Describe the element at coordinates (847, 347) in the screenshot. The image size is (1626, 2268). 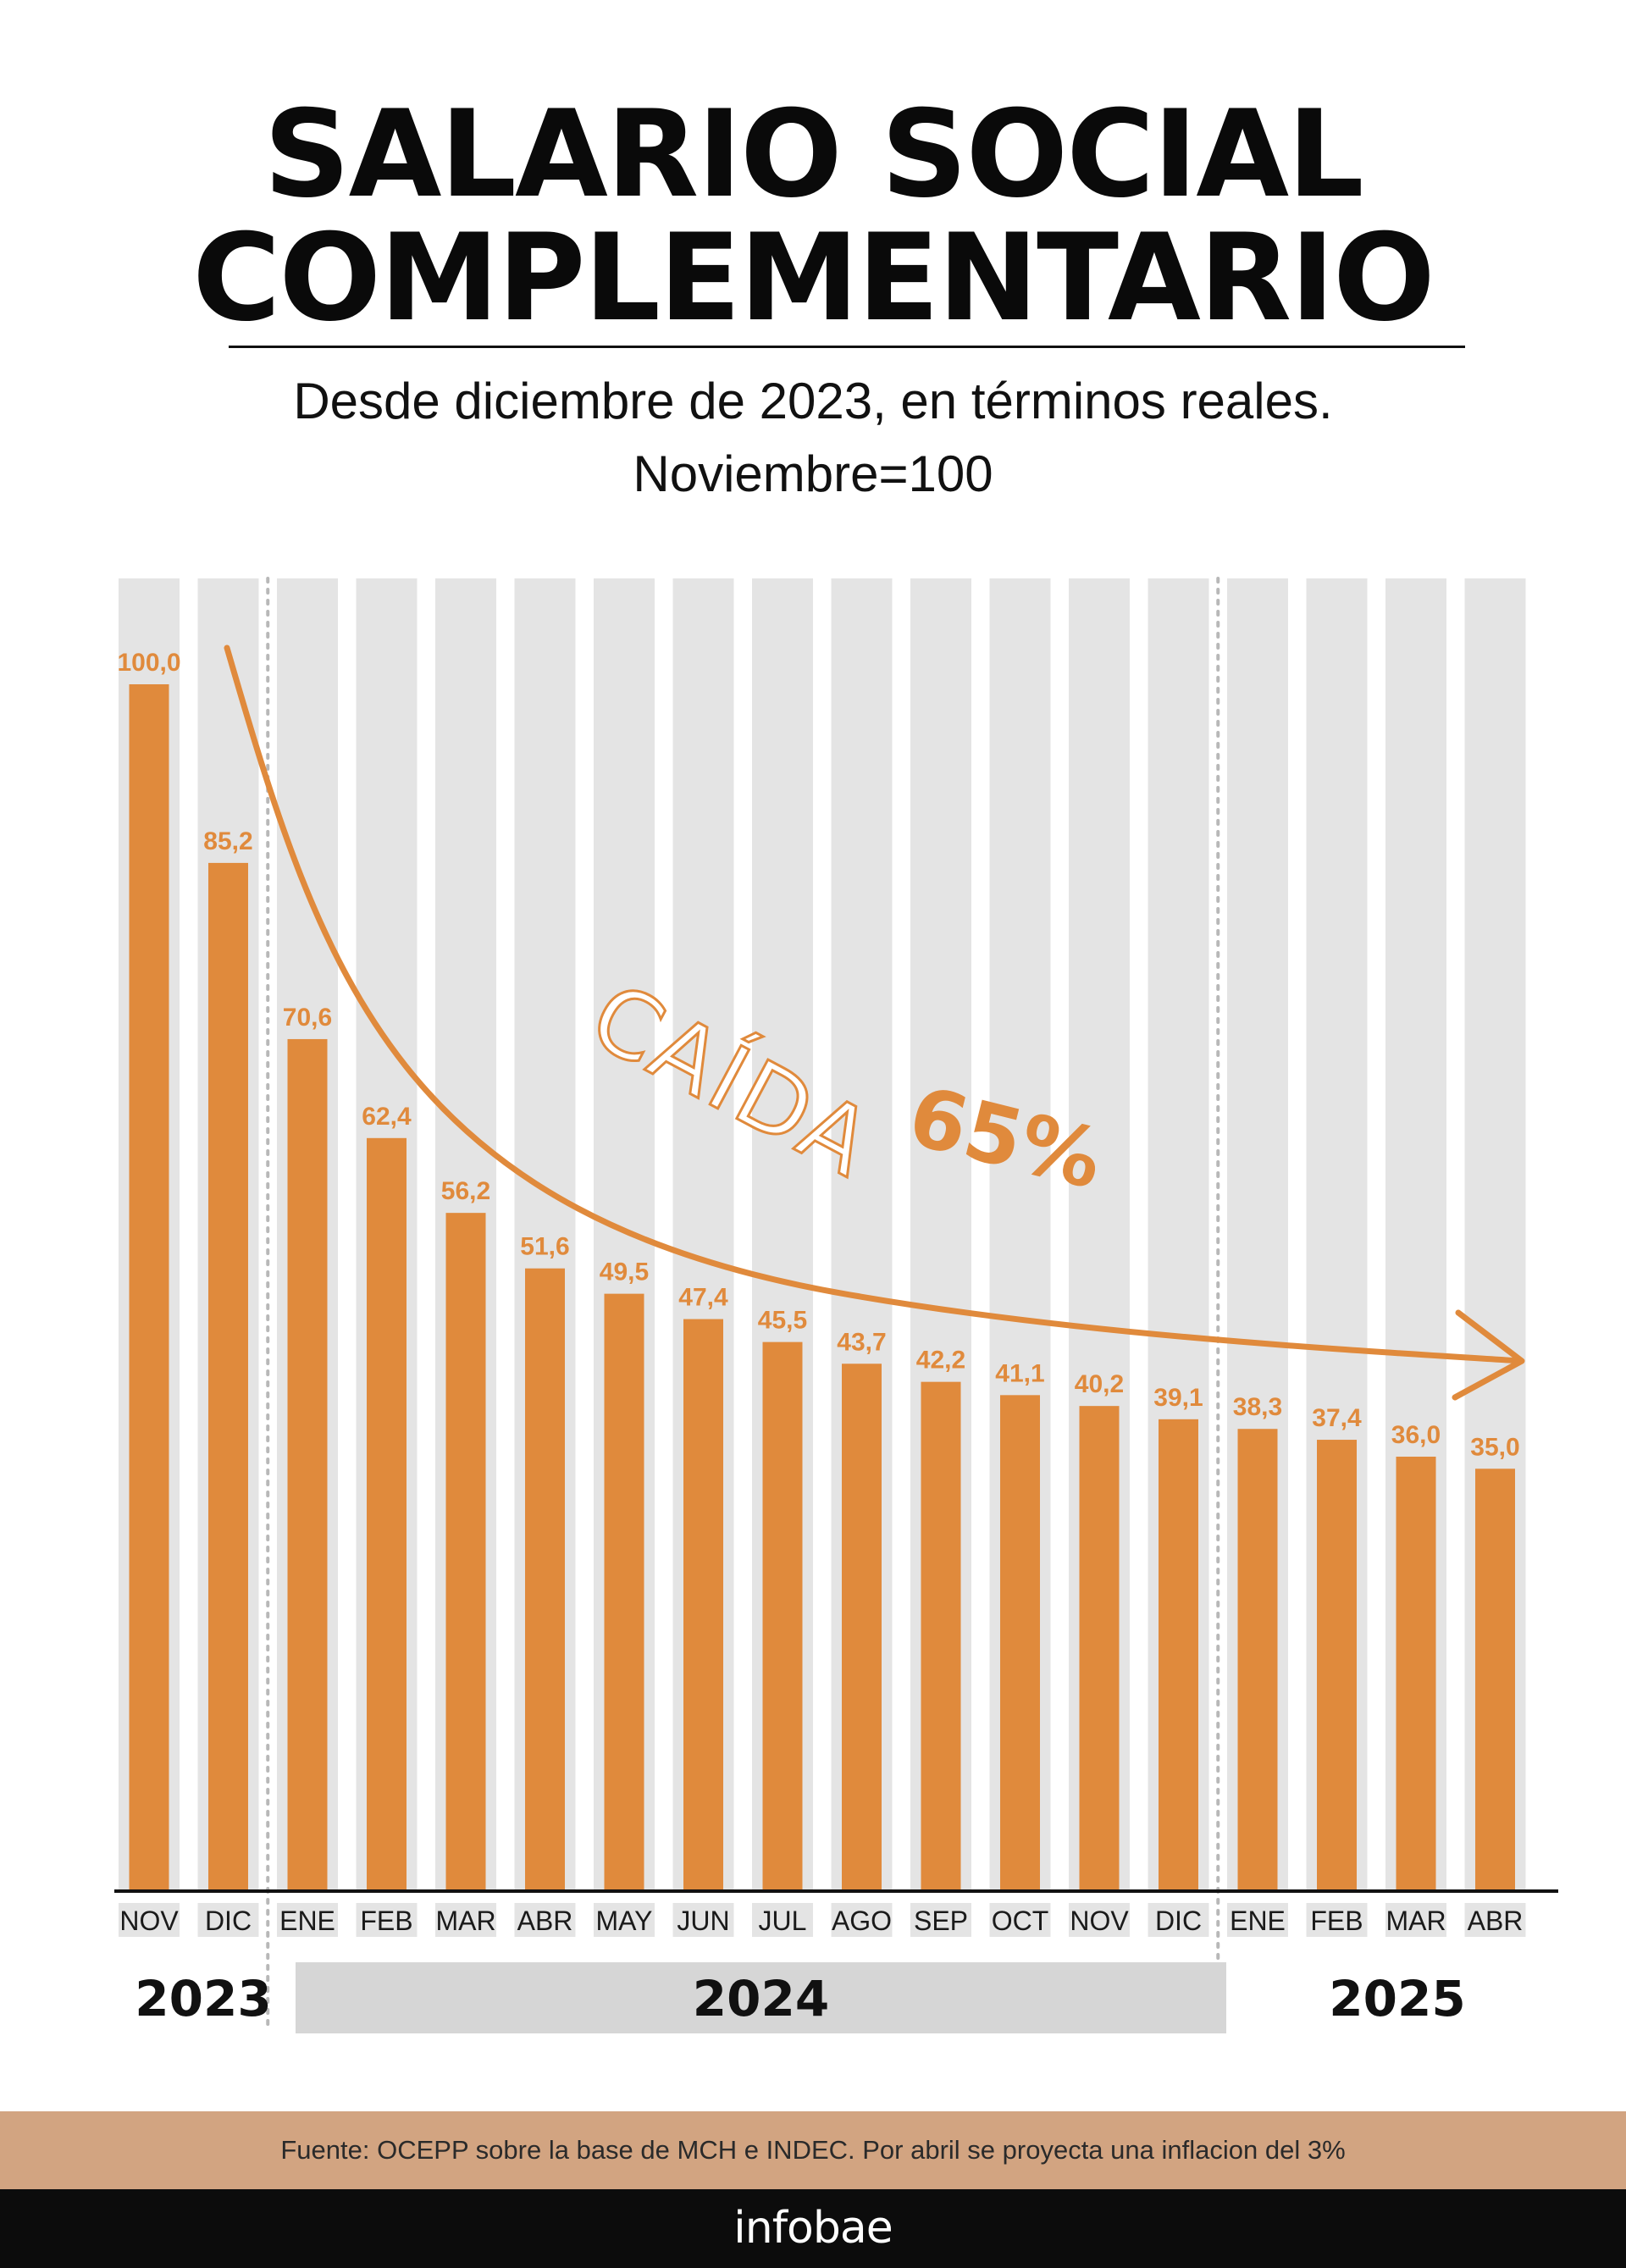
I see `title-divider` at that location.